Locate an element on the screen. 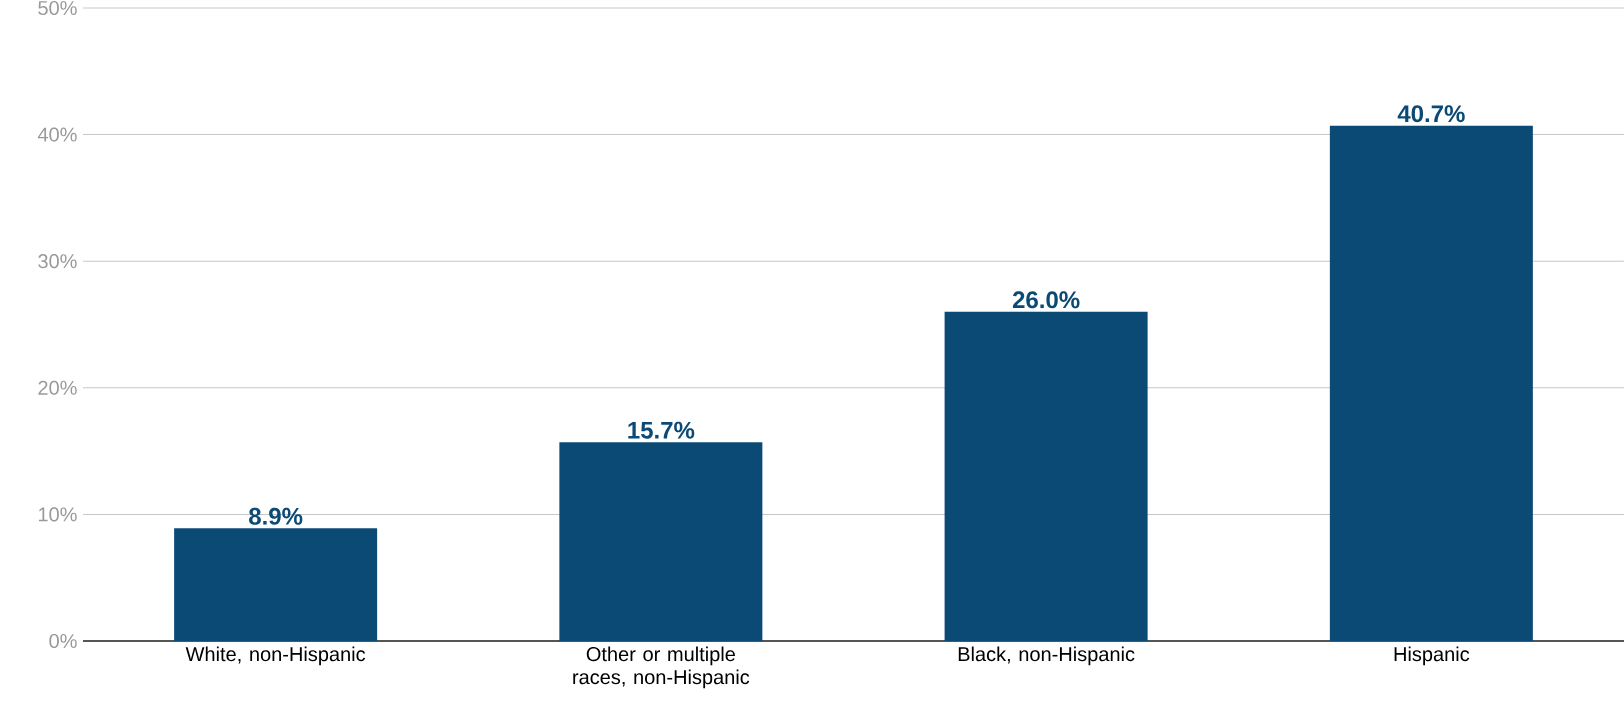  x-tick-label: Black, non-Hispanic is located at coordinates (1046, 656).